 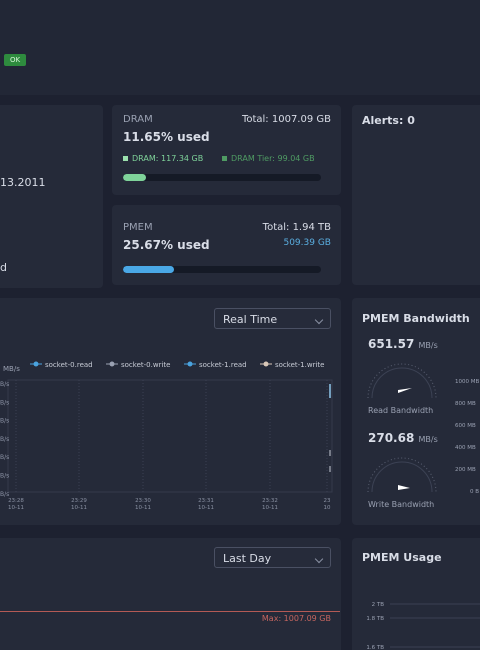 What do you see at coordinates (296, 618) in the screenshot?
I see `max-label: Max: 1007.09 GB` at bounding box center [296, 618].